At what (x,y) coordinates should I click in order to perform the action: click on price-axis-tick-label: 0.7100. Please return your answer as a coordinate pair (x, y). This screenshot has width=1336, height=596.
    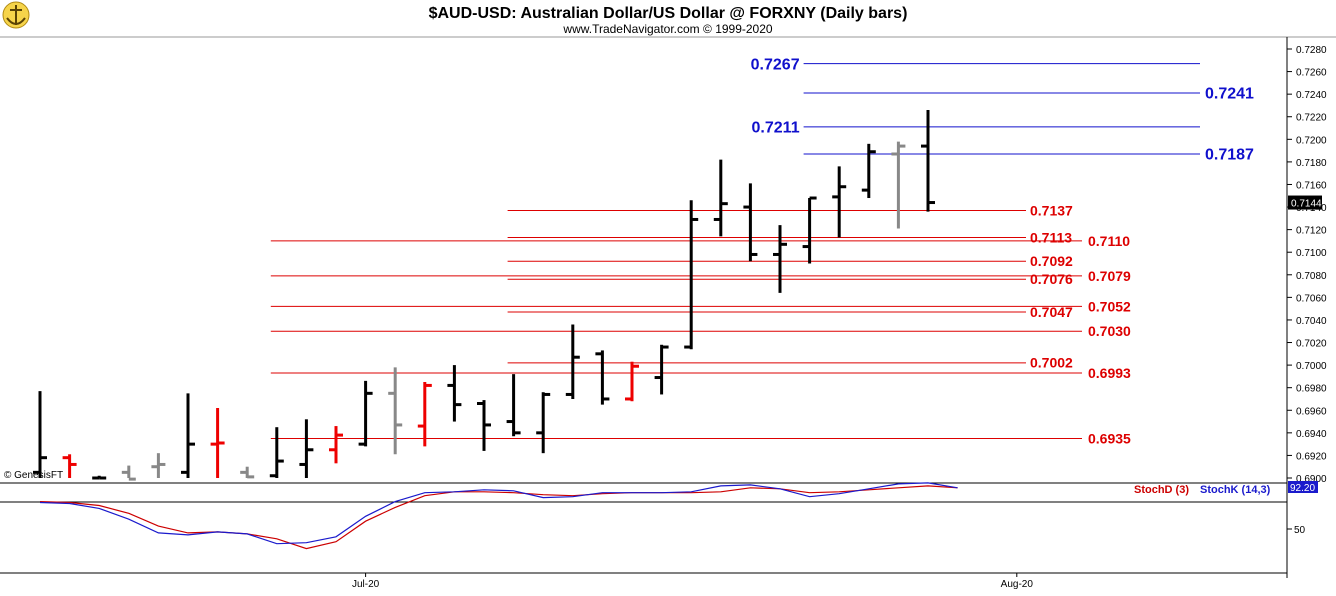
    Looking at the image, I should click on (1311, 253).